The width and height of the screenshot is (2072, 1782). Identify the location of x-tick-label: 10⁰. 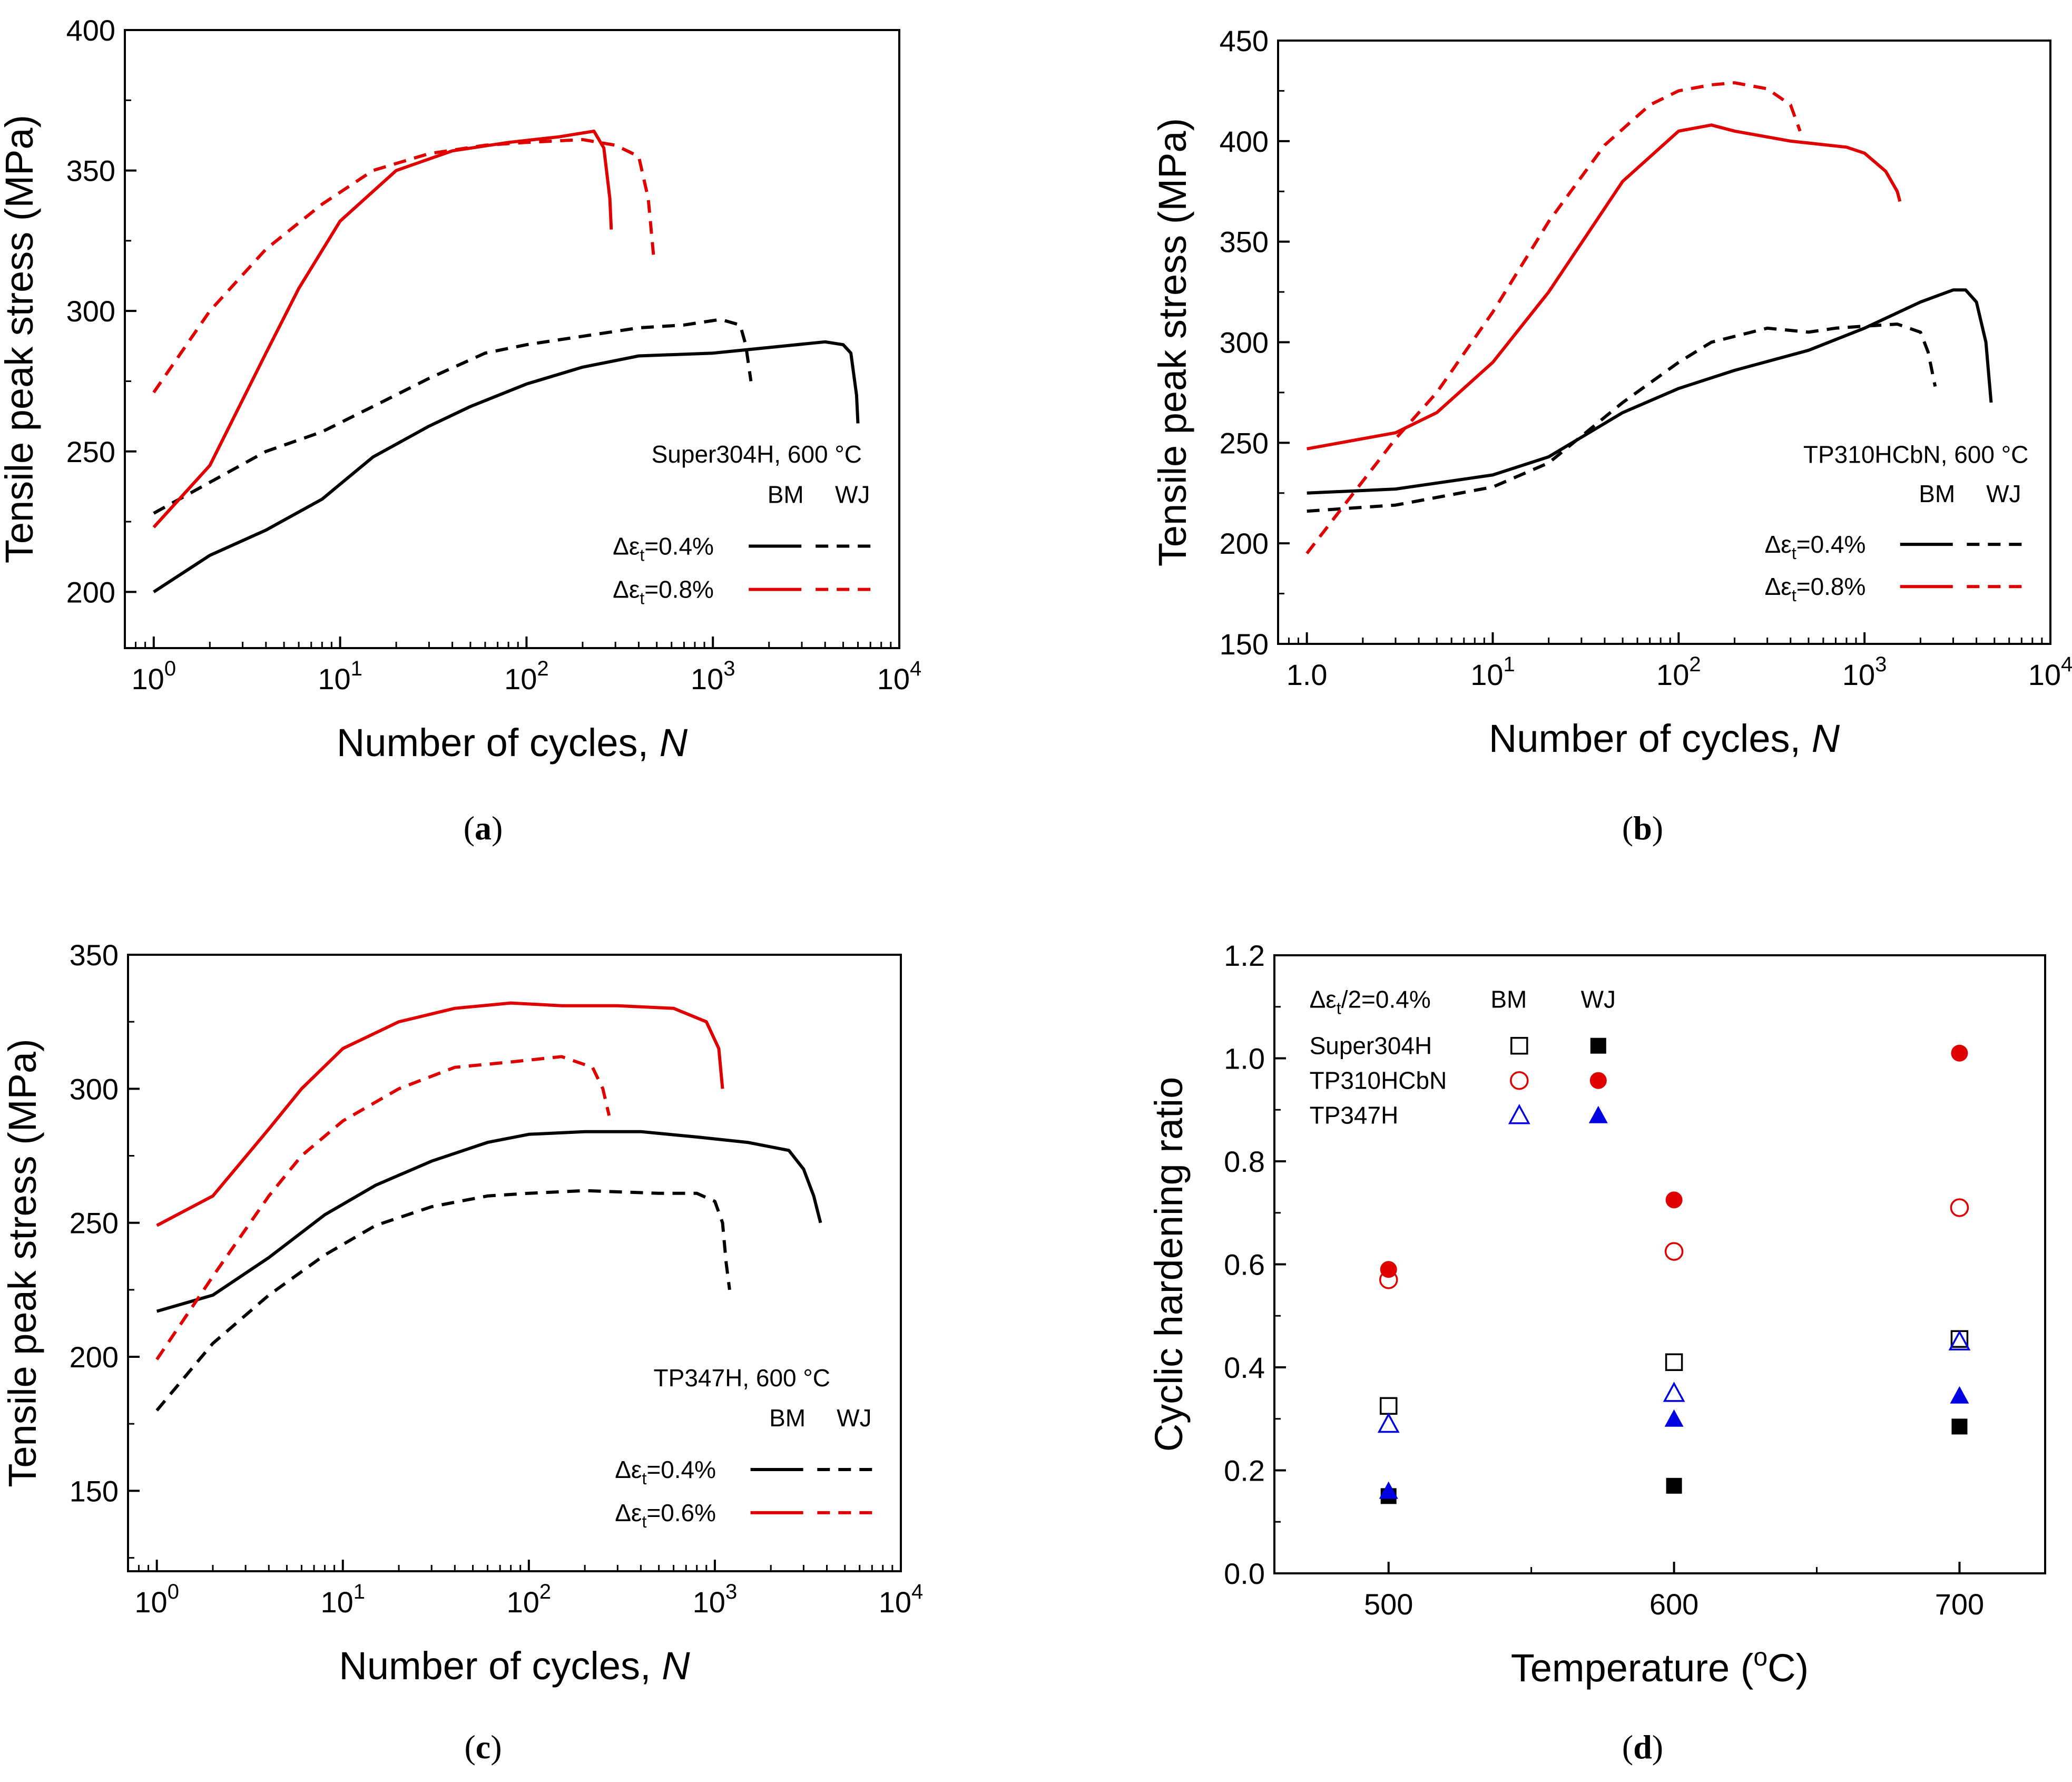
(154, 676).